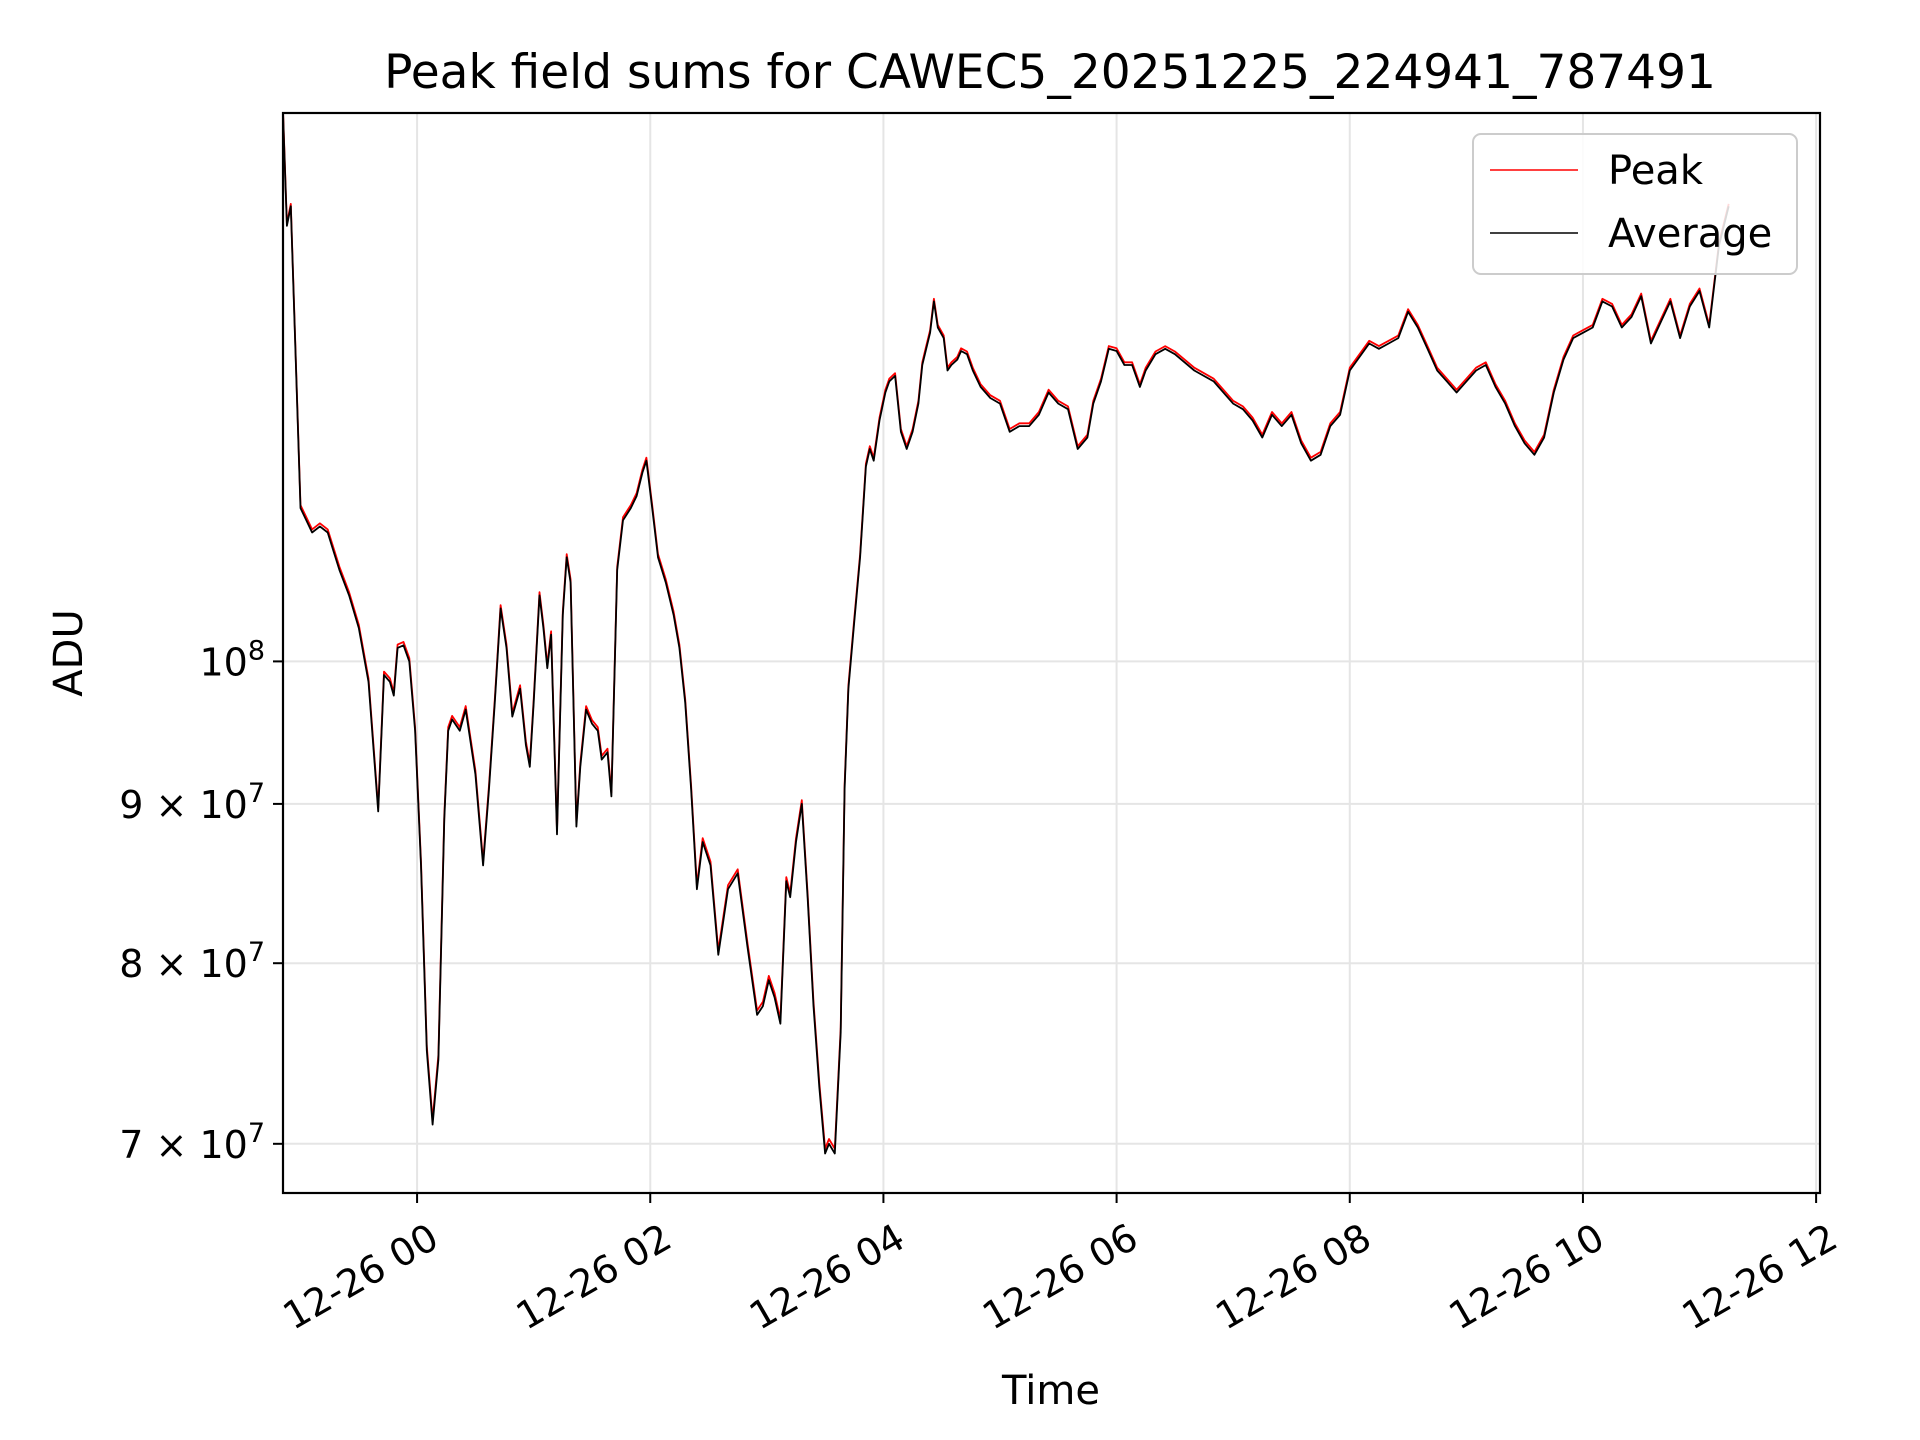 Image resolution: width=1920 pixels, height=1440 pixels. Describe the element at coordinates (1690, 234) in the screenshot. I see `legend-label-average: Average` at that location.